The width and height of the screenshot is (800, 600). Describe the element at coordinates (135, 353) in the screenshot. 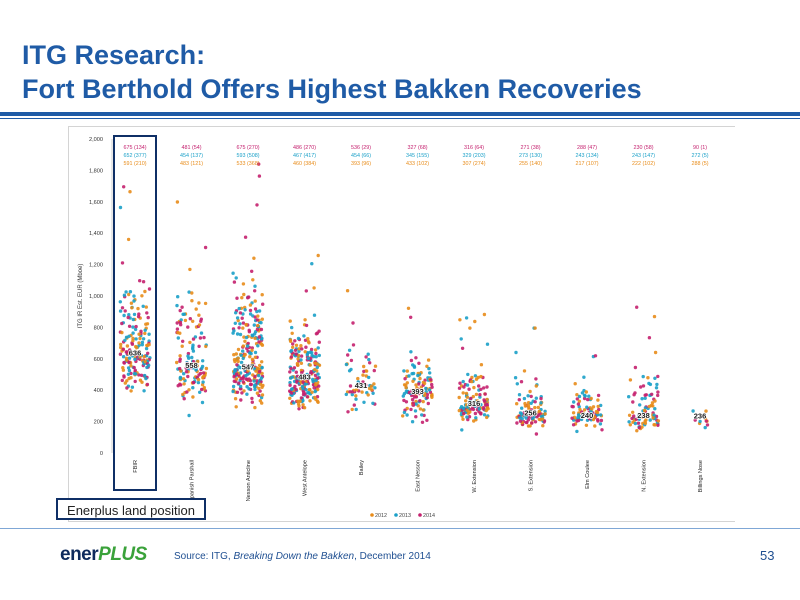

I see `median-label: 636` at that location.